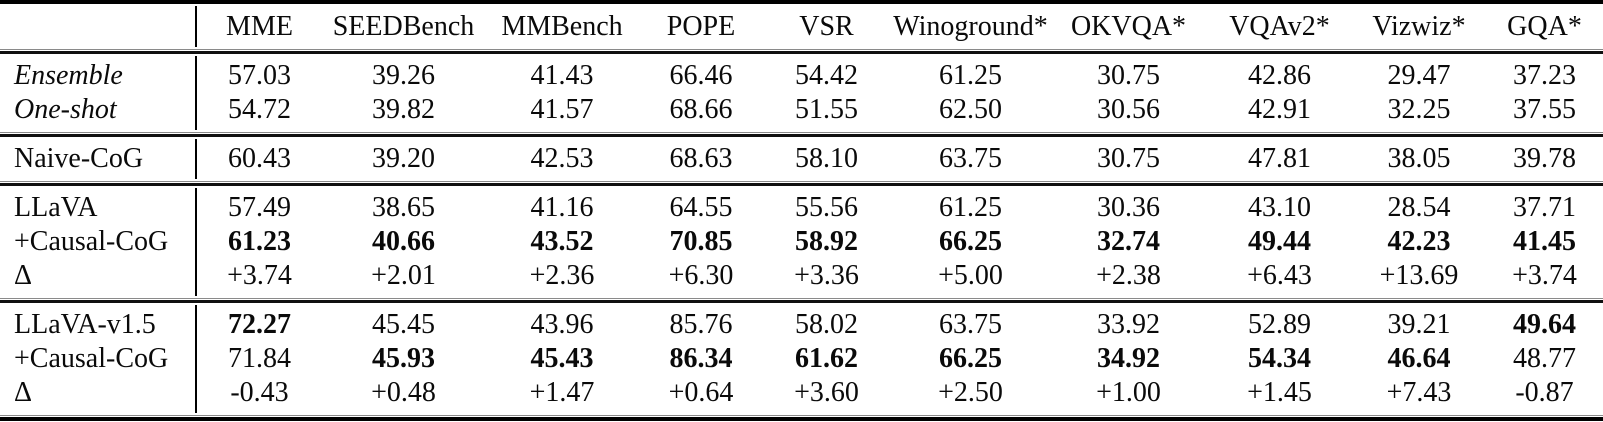 The height and width of the screenshot is (422, 1603). What do you see at coordinates (826, 324) in the screenshot?
I see `table-cell: 58.02` at bounding box center [826, 324].